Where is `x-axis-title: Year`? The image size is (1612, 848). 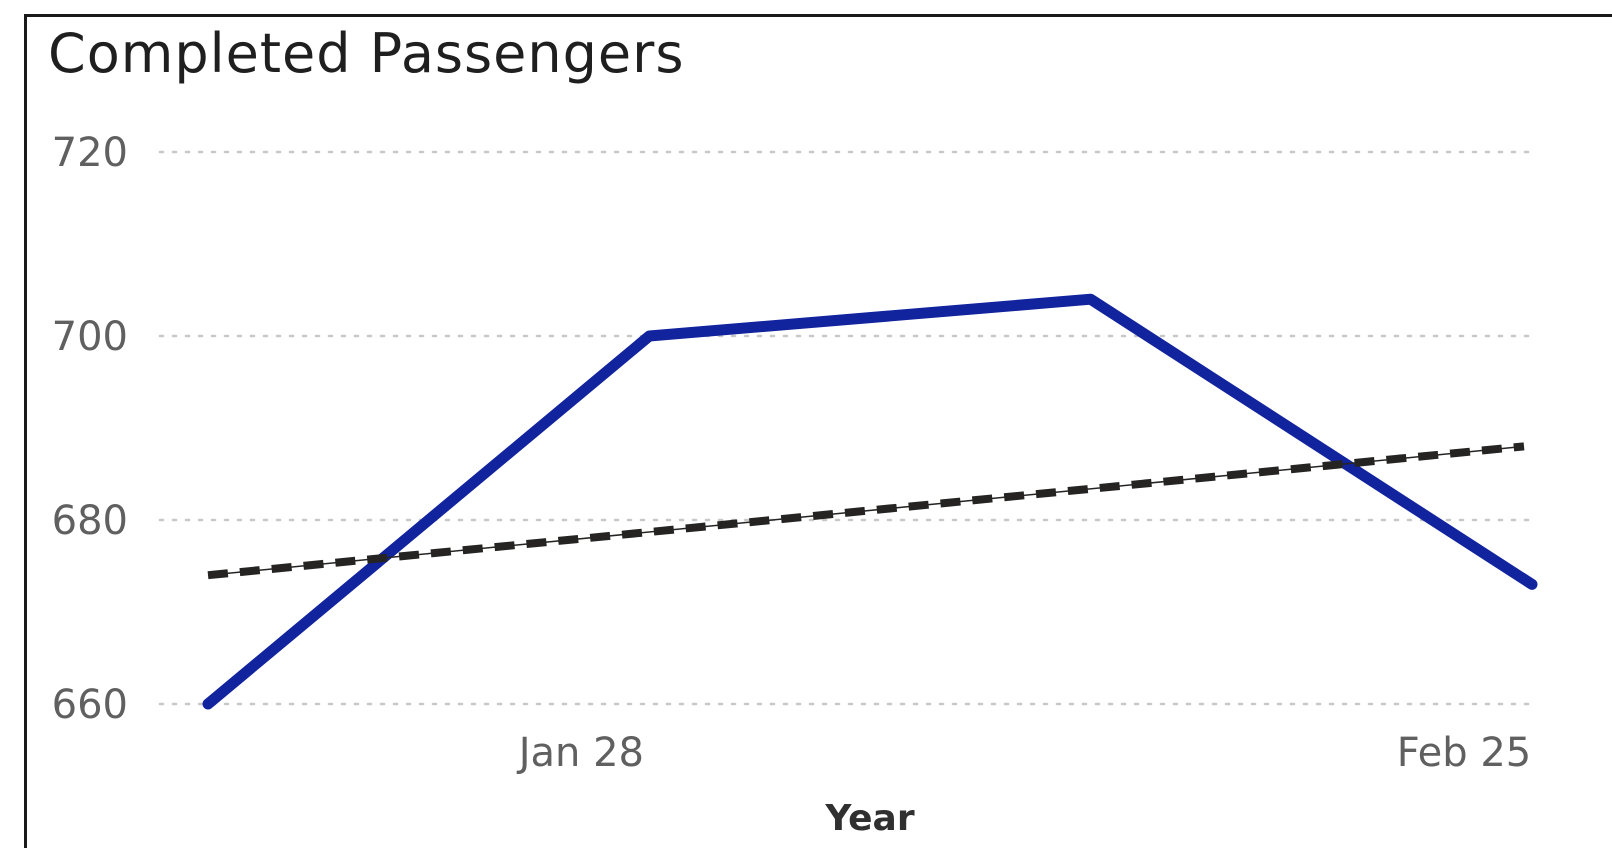 x-axis-title: Year is located at coordinates (869, 818).